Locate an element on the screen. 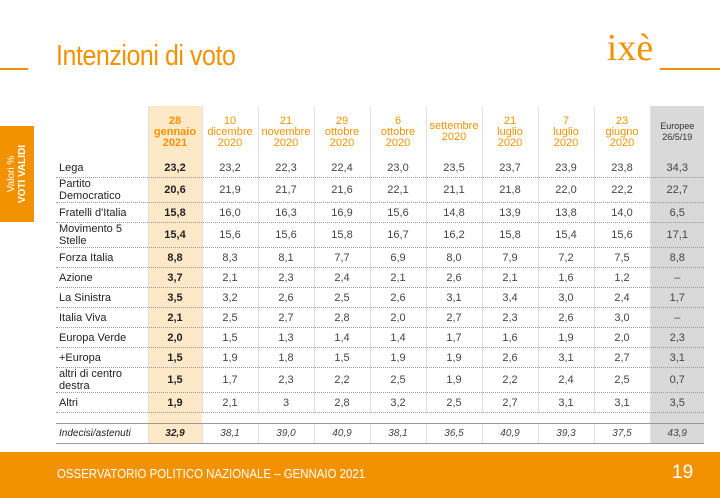 This screenshot has width=720, height=498. column-header-line: luglio is located at coordinates (566, 131).